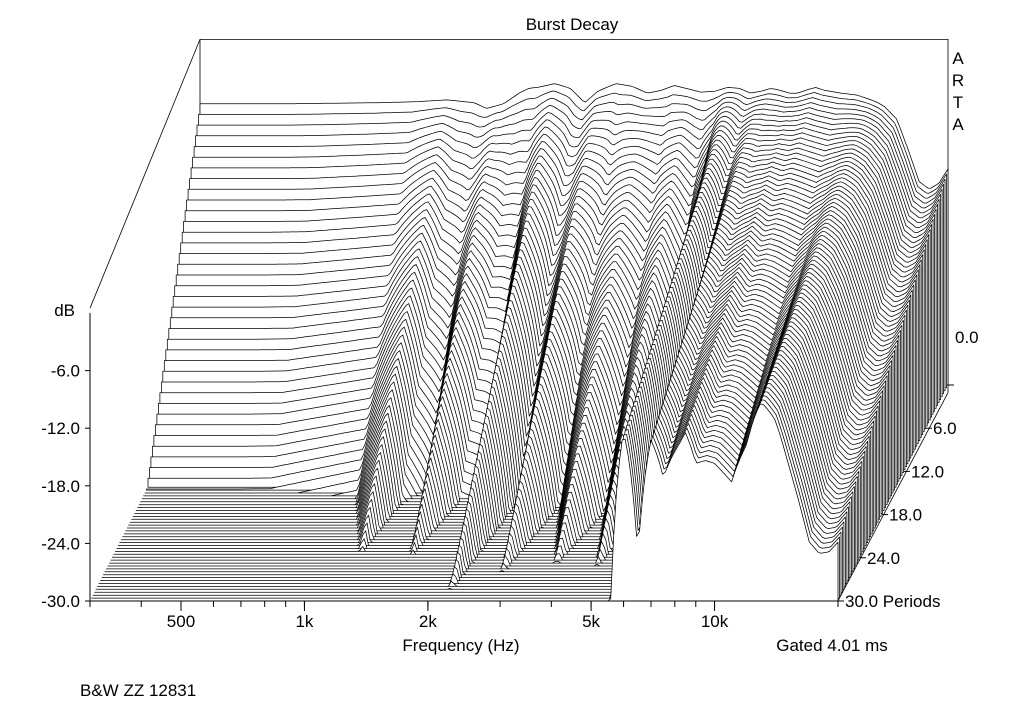 The height and width of the screenshot is (705, 1024). Describe the element at coordinates (304, 621) in the screenshot. I see `x-tick-label: 1k` at that location.